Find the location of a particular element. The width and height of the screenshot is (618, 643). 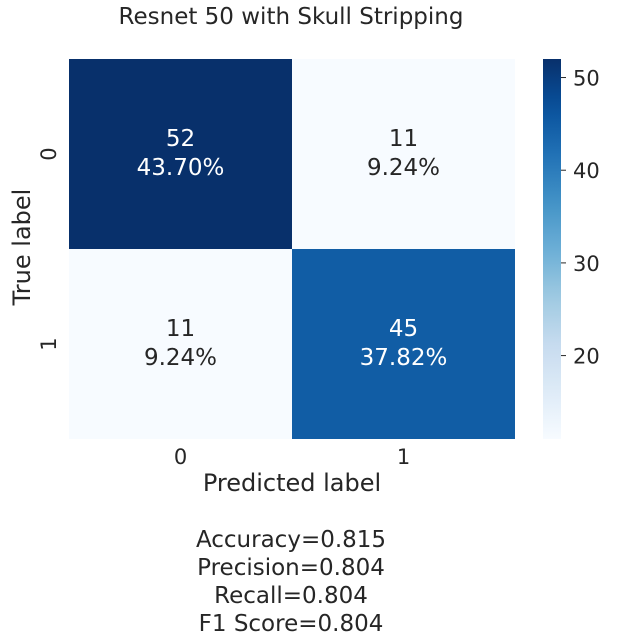

colorbar-tick-50: 50 is located at coordinates (586, 79).